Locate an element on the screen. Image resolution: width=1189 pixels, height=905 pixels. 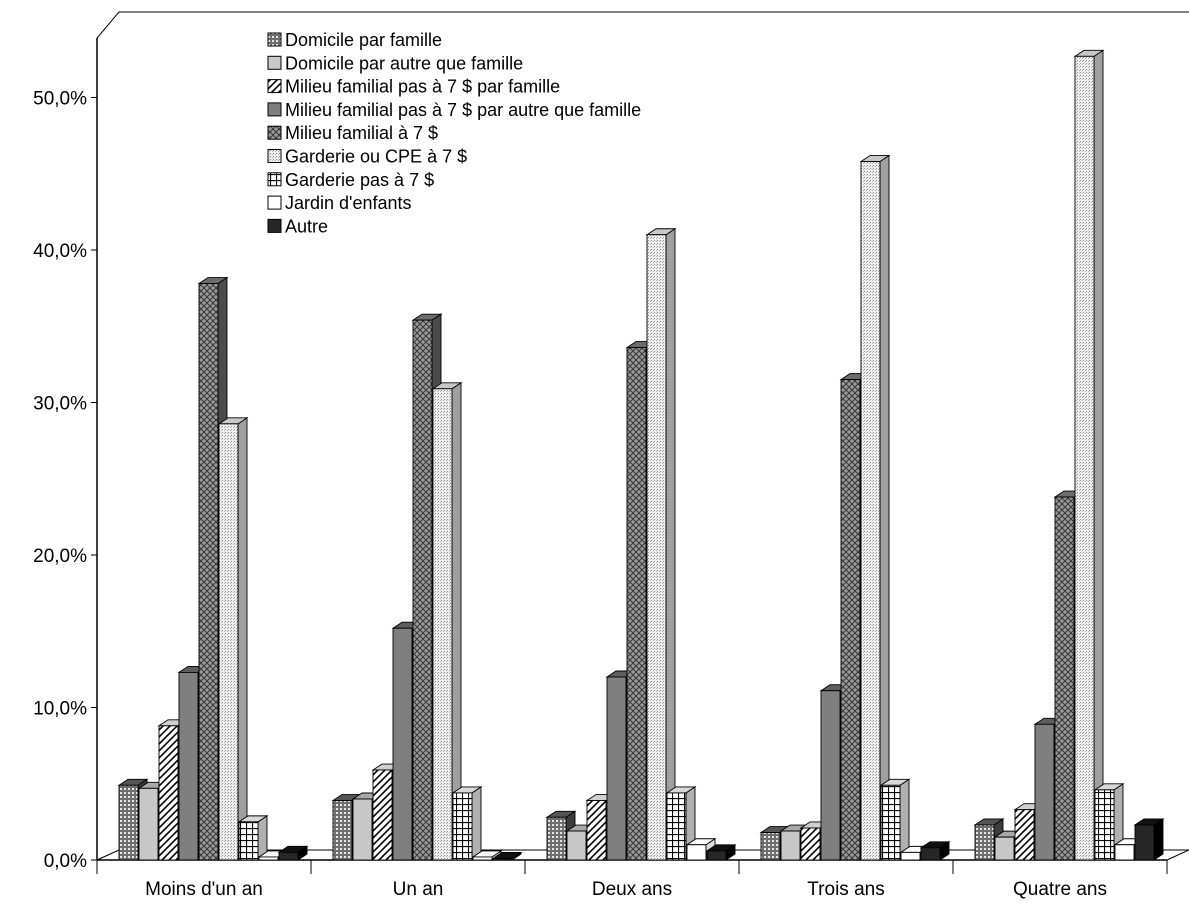
x-category-label: Quatre ans is located at coordinates (1060, 889).